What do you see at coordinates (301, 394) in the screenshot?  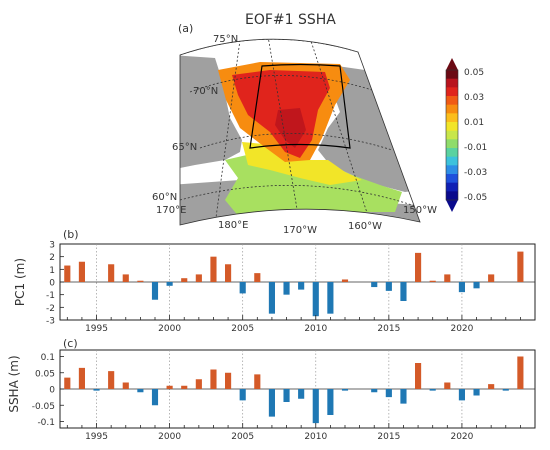 I see `bar-2009` at bounding box center [301, 394].